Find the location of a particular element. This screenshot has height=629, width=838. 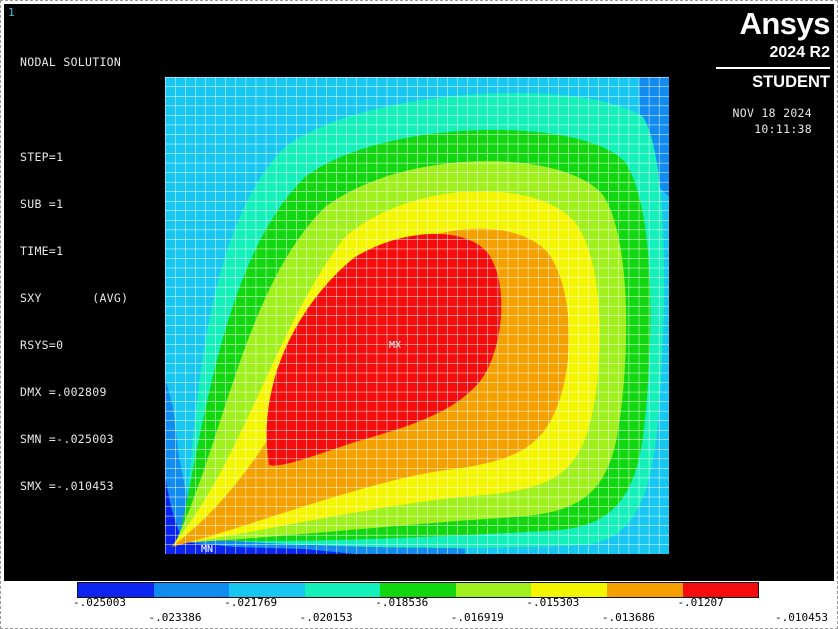

timestamp-block: NOV 18 2024 10:11:38 is located at coordinates (772, 121).